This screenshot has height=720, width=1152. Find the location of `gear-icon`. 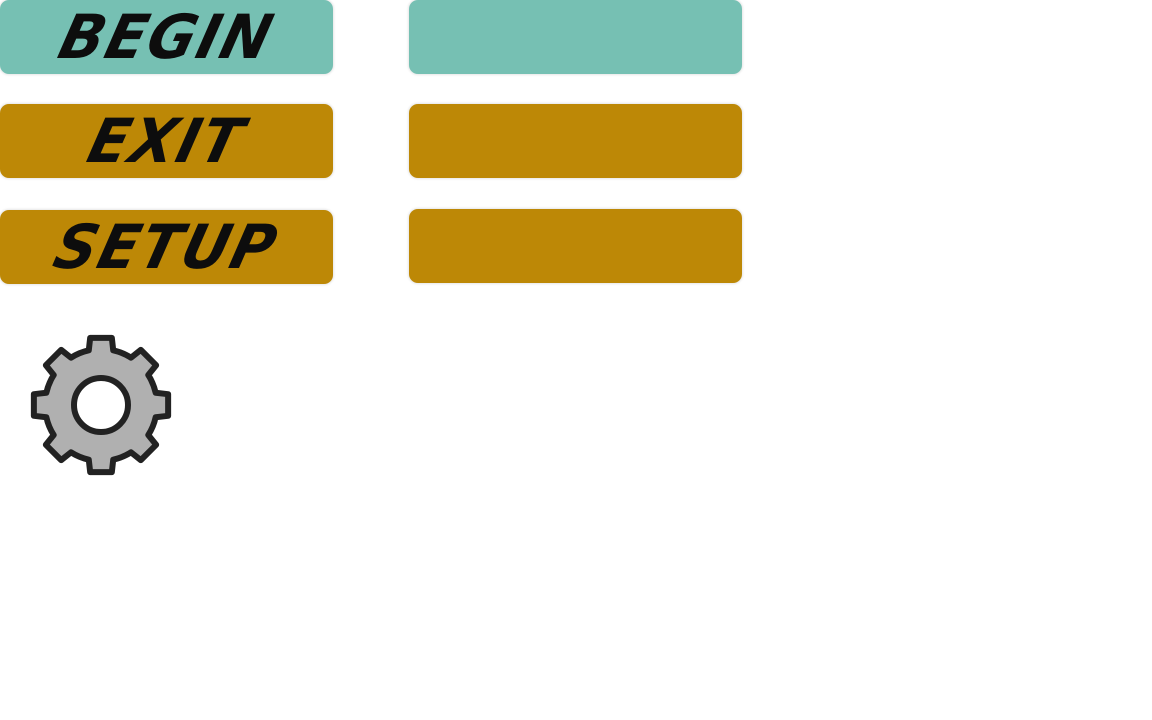

gear-icon is located at coordinates (101, 405).